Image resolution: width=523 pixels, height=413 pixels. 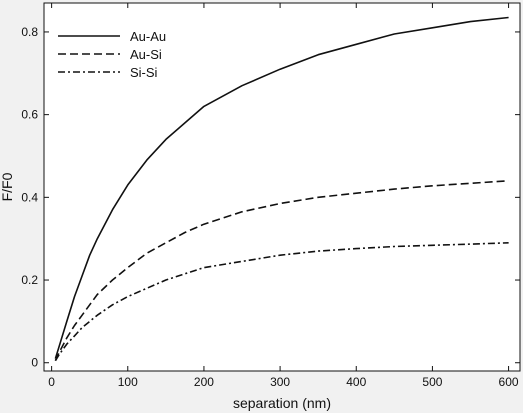 What do you see at coordinates (29, 115) in the screenshot?
I see `y-tick-label: 0.6` at bounding box center [29, 115].